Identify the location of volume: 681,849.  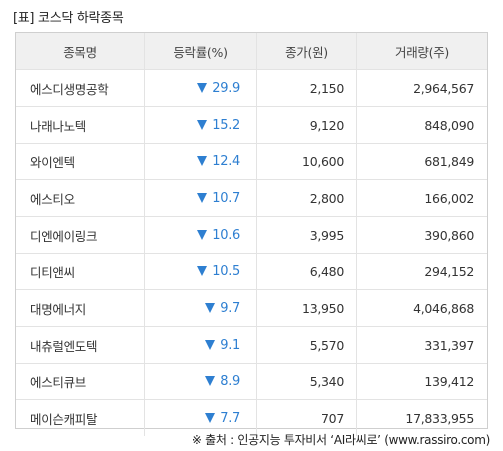
(421, 161).